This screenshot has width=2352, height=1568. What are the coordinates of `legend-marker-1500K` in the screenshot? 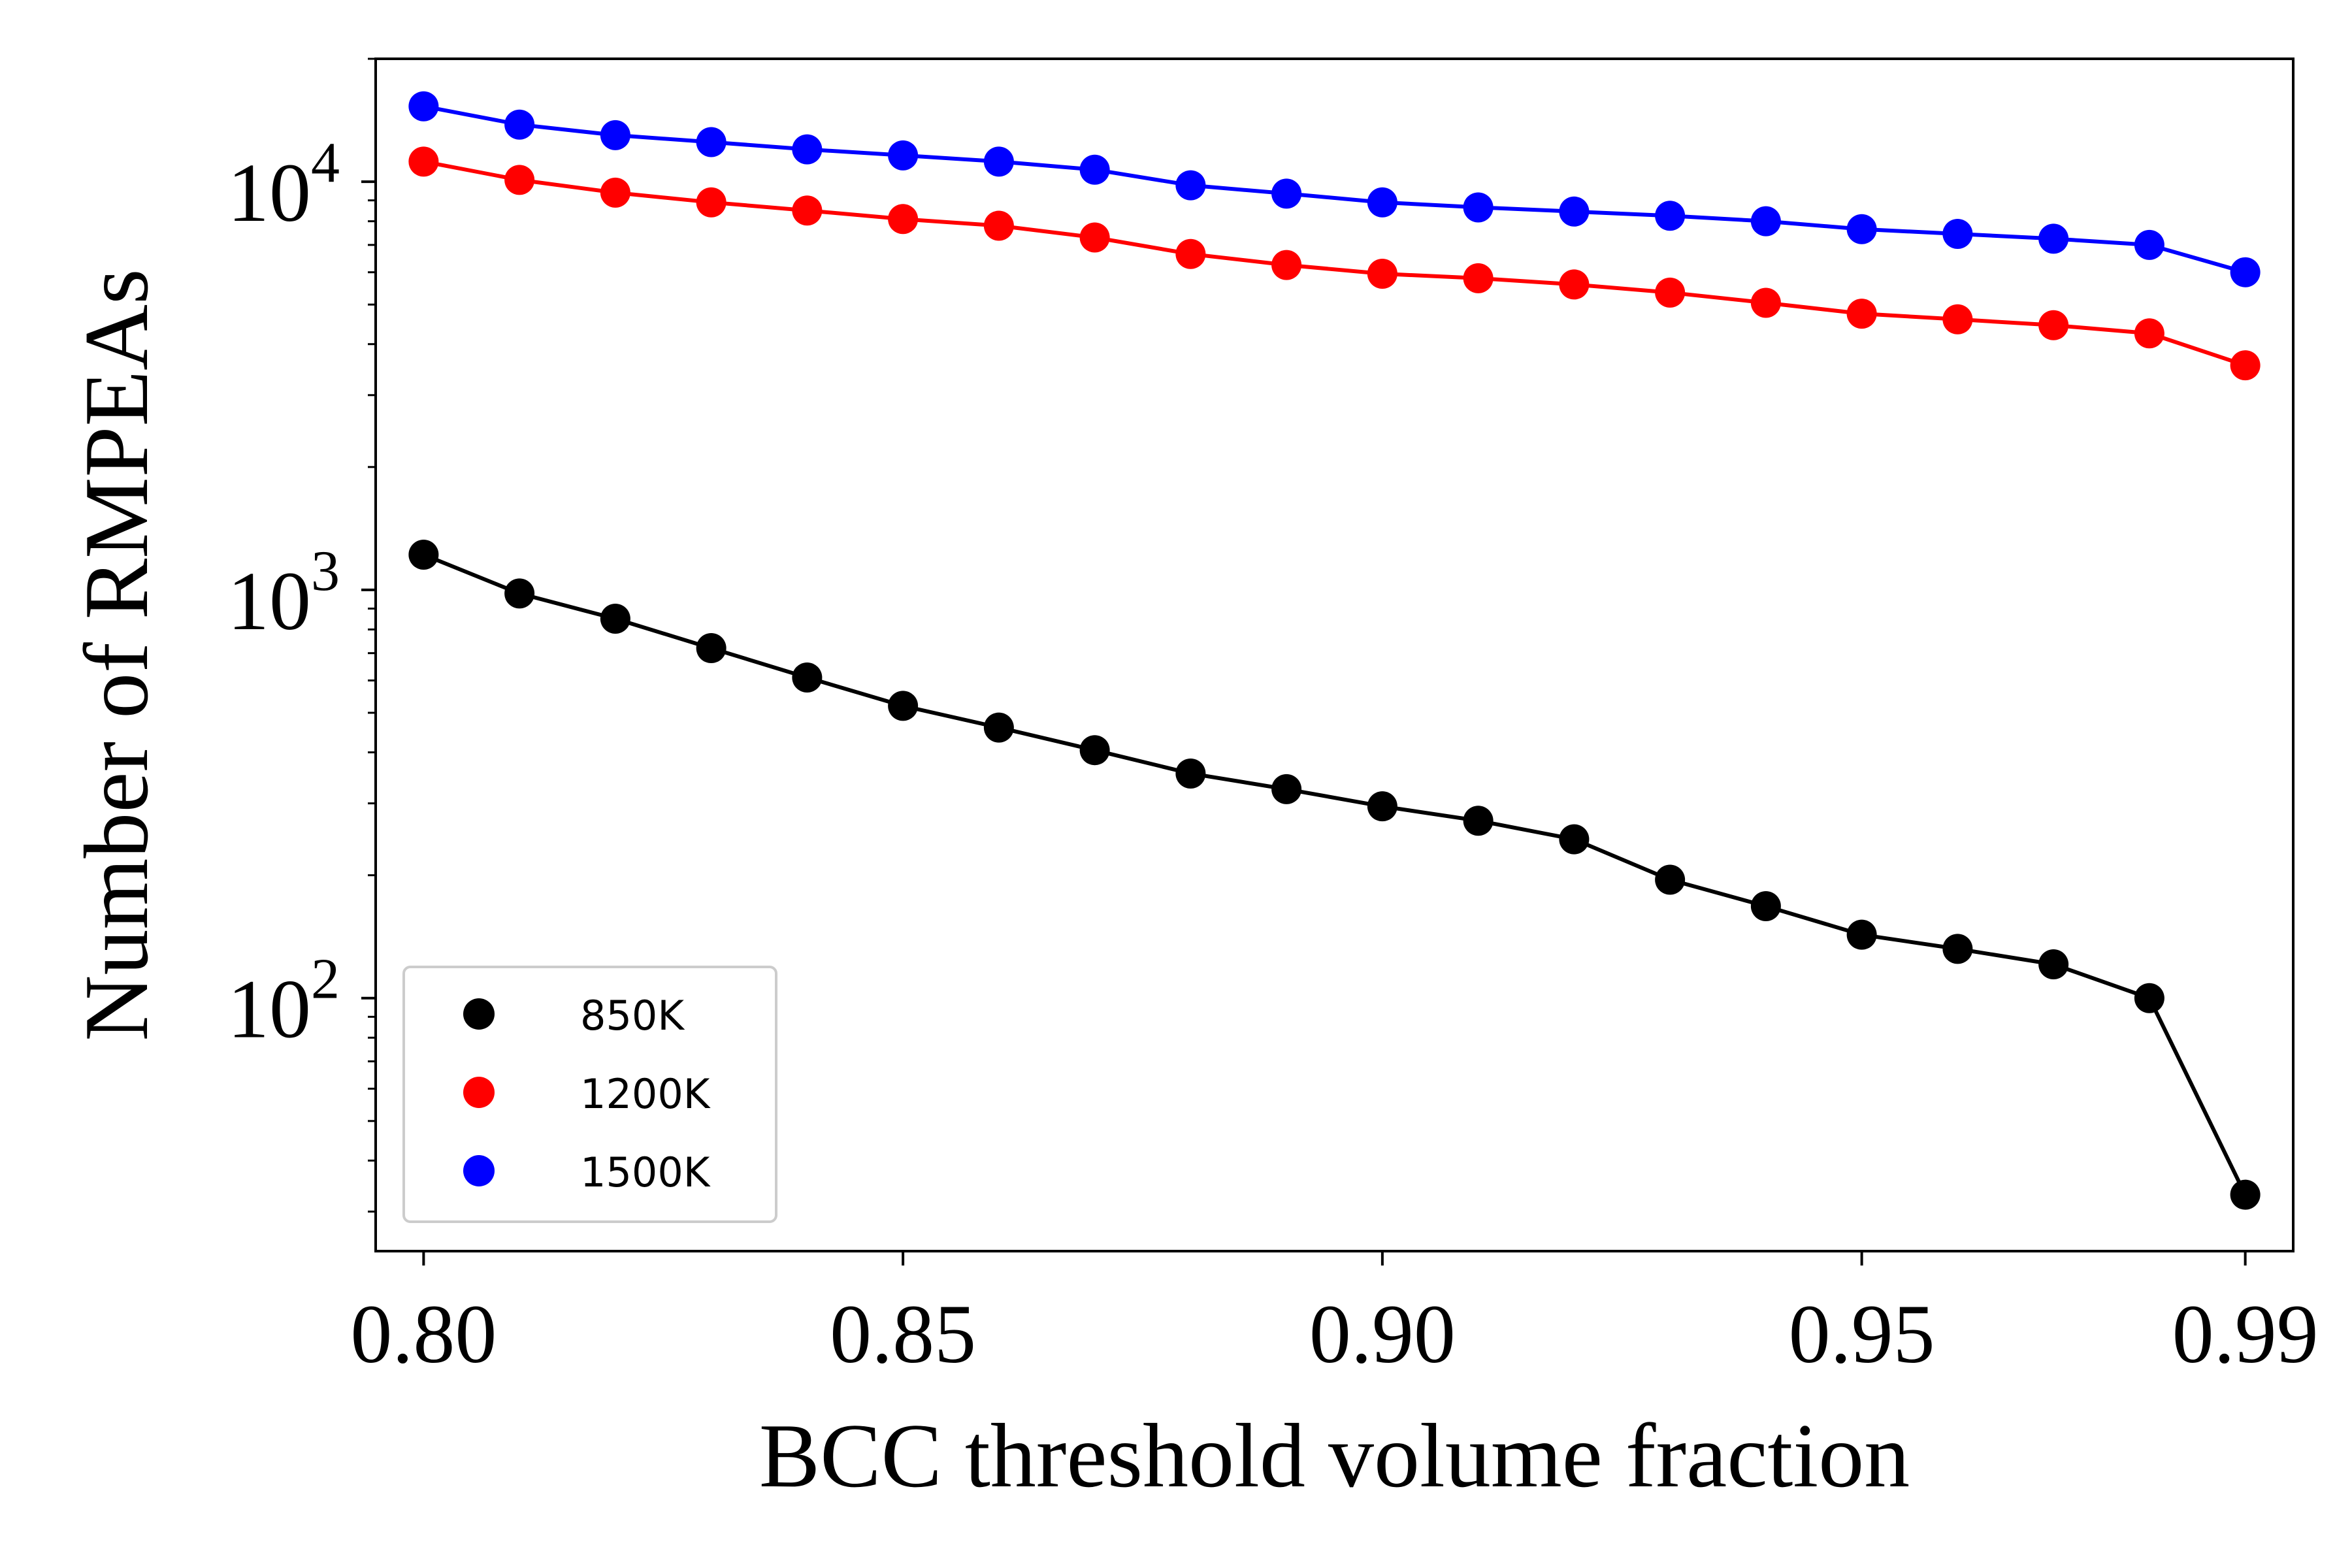 It's located at (479, 1170).